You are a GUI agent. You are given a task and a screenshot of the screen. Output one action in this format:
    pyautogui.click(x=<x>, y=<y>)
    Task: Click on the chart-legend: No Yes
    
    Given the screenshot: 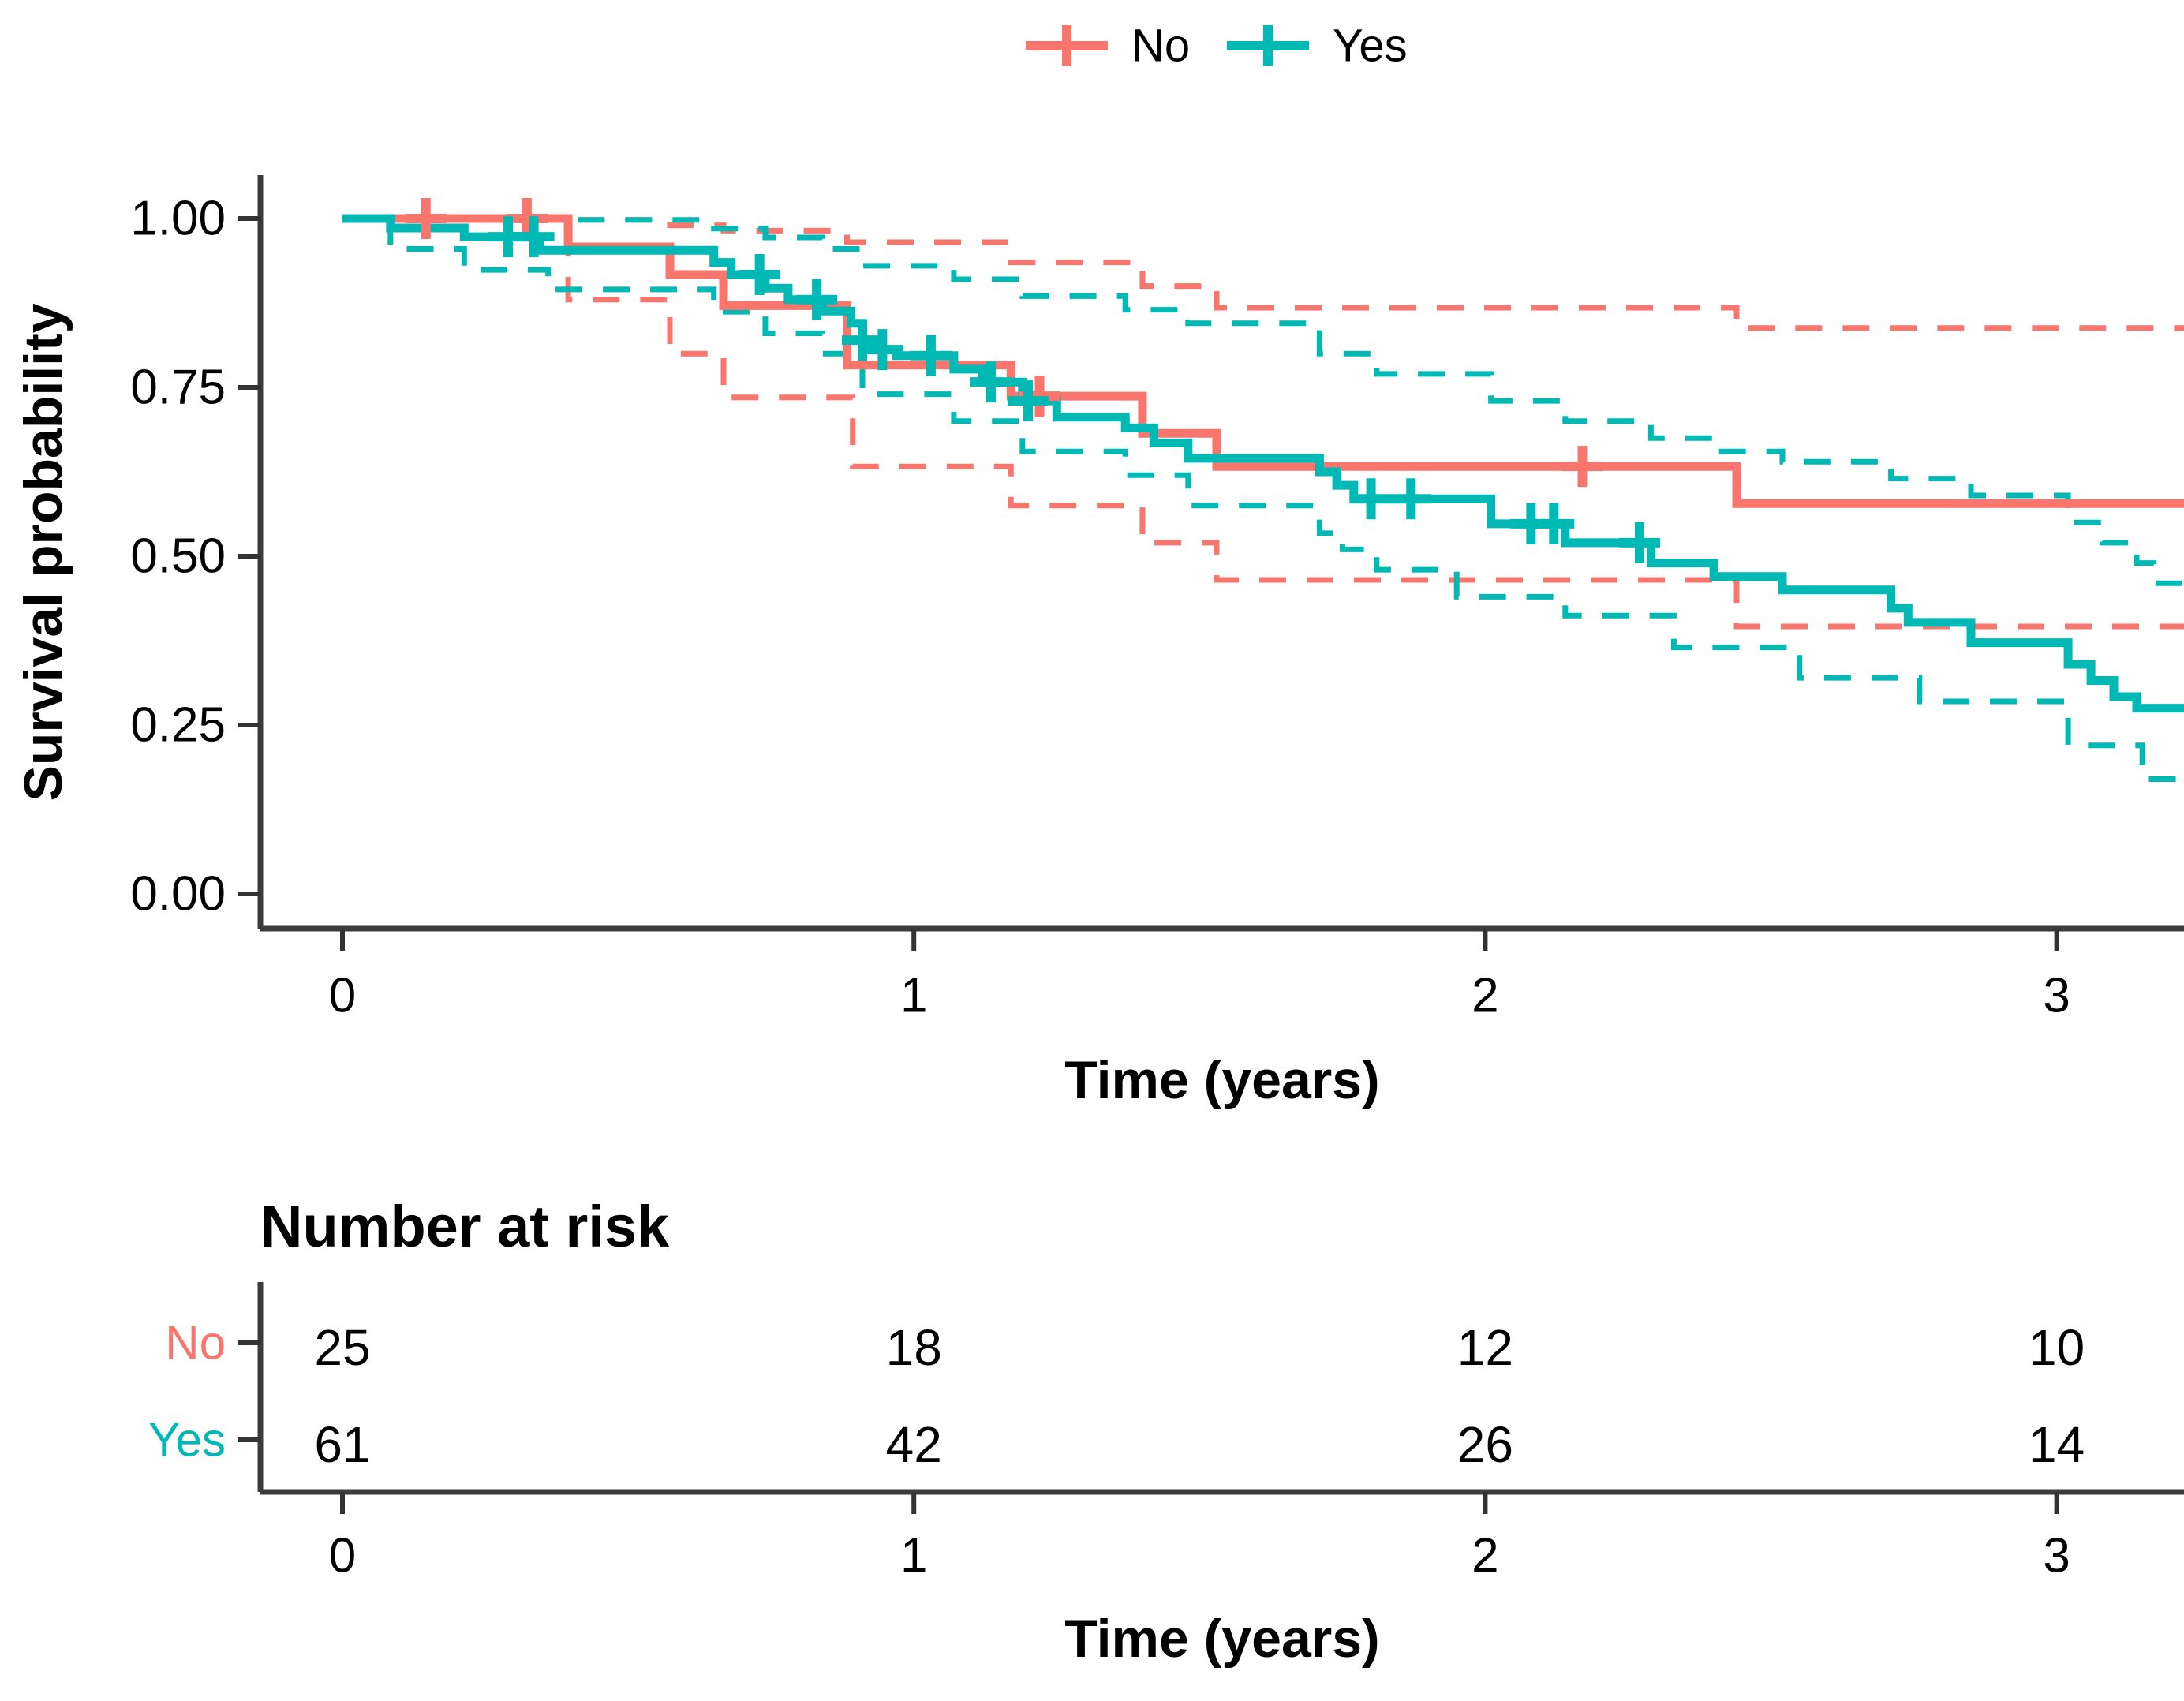 What is the action you would take?
    pyautogui.click(x=1217, y=46)
    